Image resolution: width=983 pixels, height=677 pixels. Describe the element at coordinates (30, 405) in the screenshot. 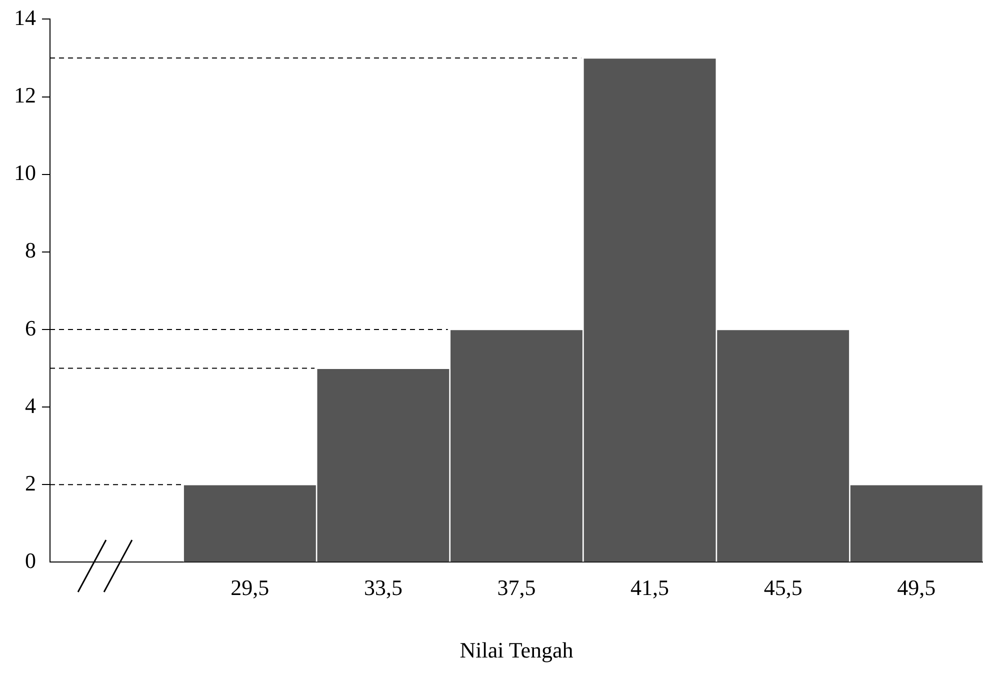

I see `y-tick-label: 4` at that location.